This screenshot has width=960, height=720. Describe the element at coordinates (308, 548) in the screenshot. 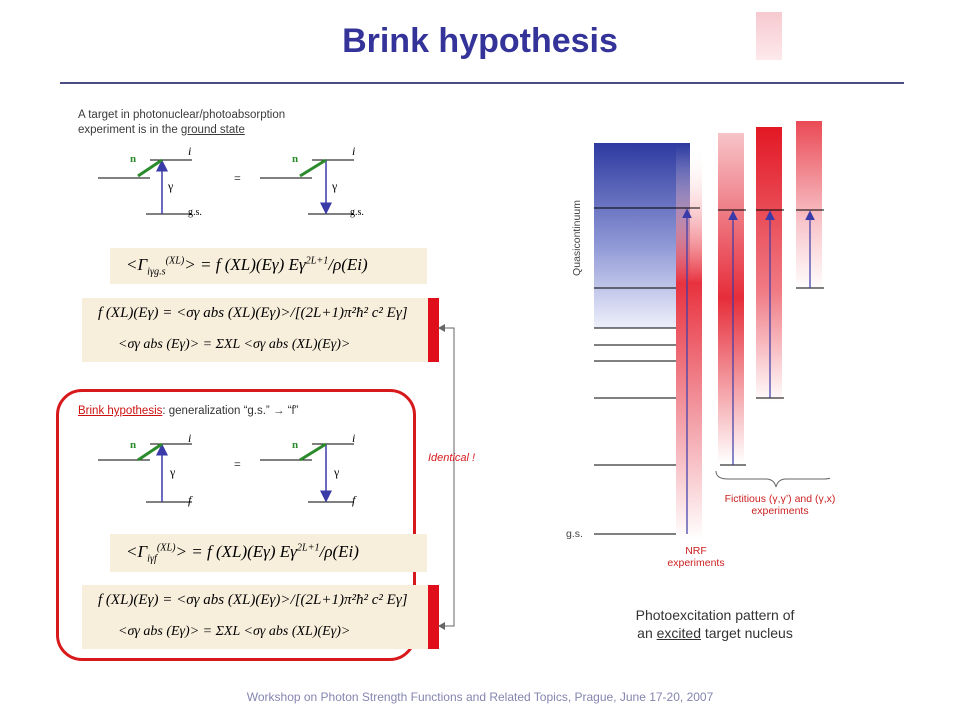

I see `width-f-rhs-sup: 2L+1` at that location.